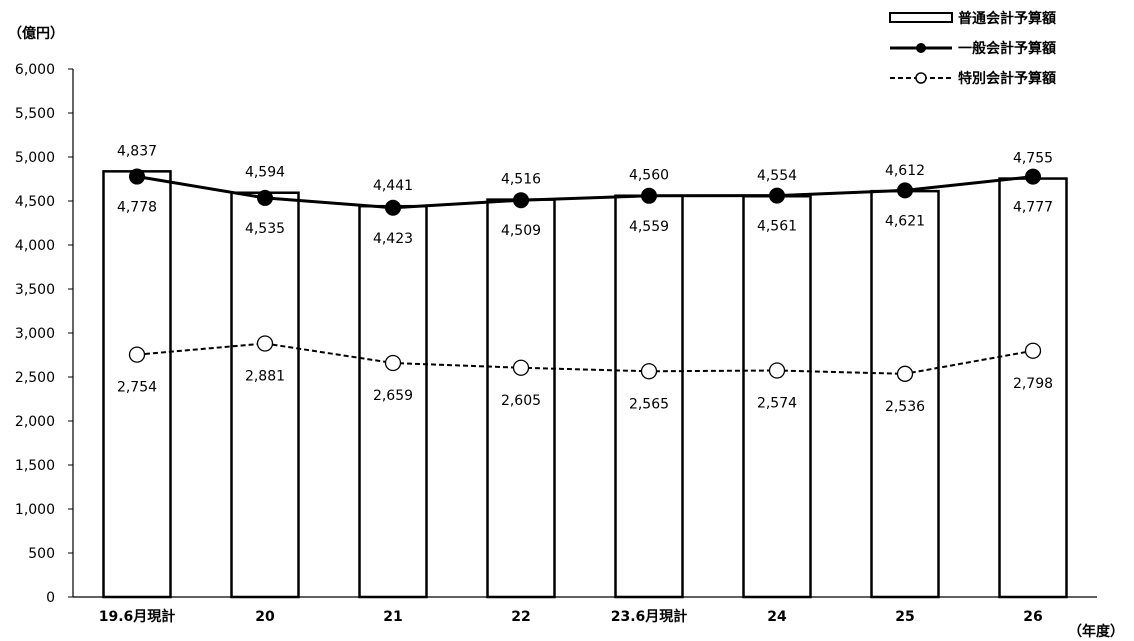  I want to click on general-value-label: 4,535, so click(265, 229).